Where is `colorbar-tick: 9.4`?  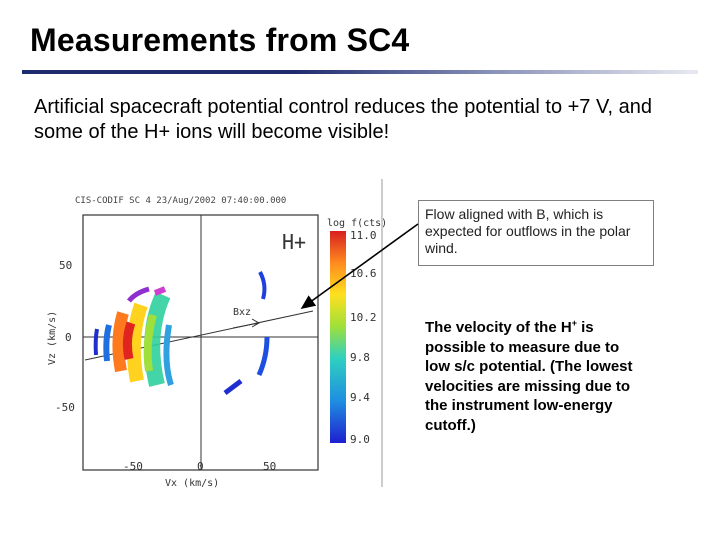
colorbar-tick: 9.4 is located at coordinates (360, 397).